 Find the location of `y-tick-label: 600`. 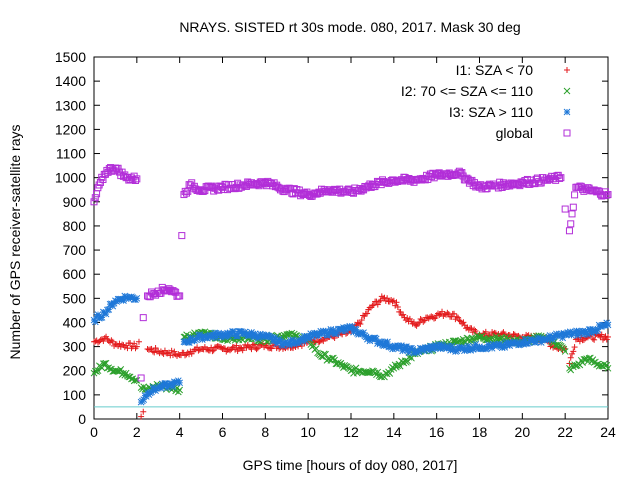

y-tick-label: 600 is located at coordinates (75, 274).